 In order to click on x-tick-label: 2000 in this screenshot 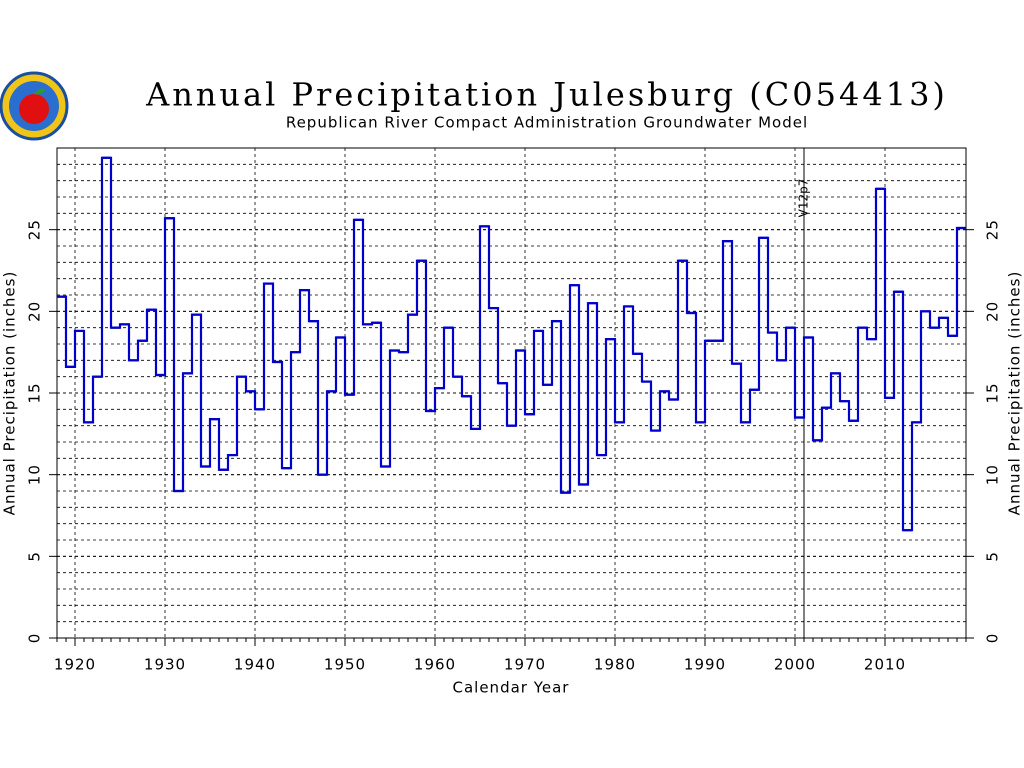, I will do `click(795, 665)`.